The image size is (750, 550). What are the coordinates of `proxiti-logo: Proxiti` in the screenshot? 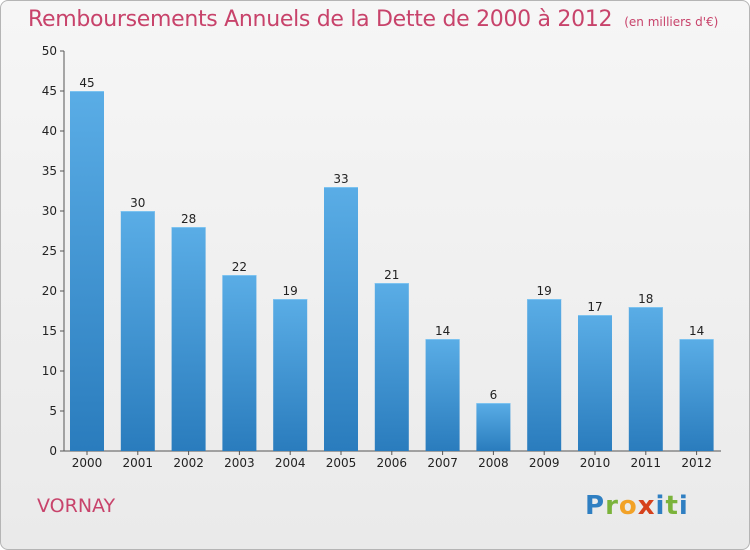 It's located at (637, 506).